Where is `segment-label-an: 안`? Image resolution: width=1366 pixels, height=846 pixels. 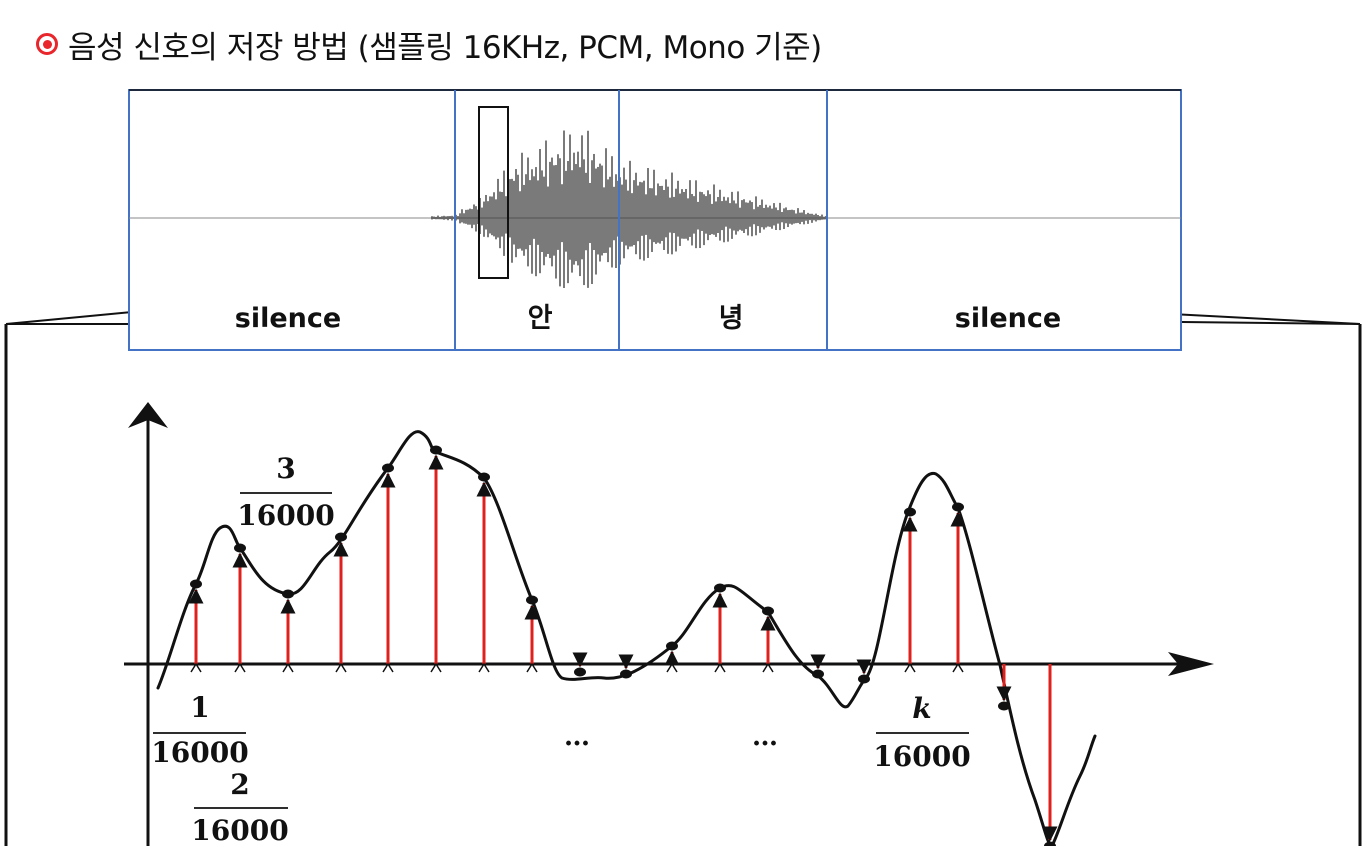 segment-label-an: 안 is located at coordinates (540, 318).